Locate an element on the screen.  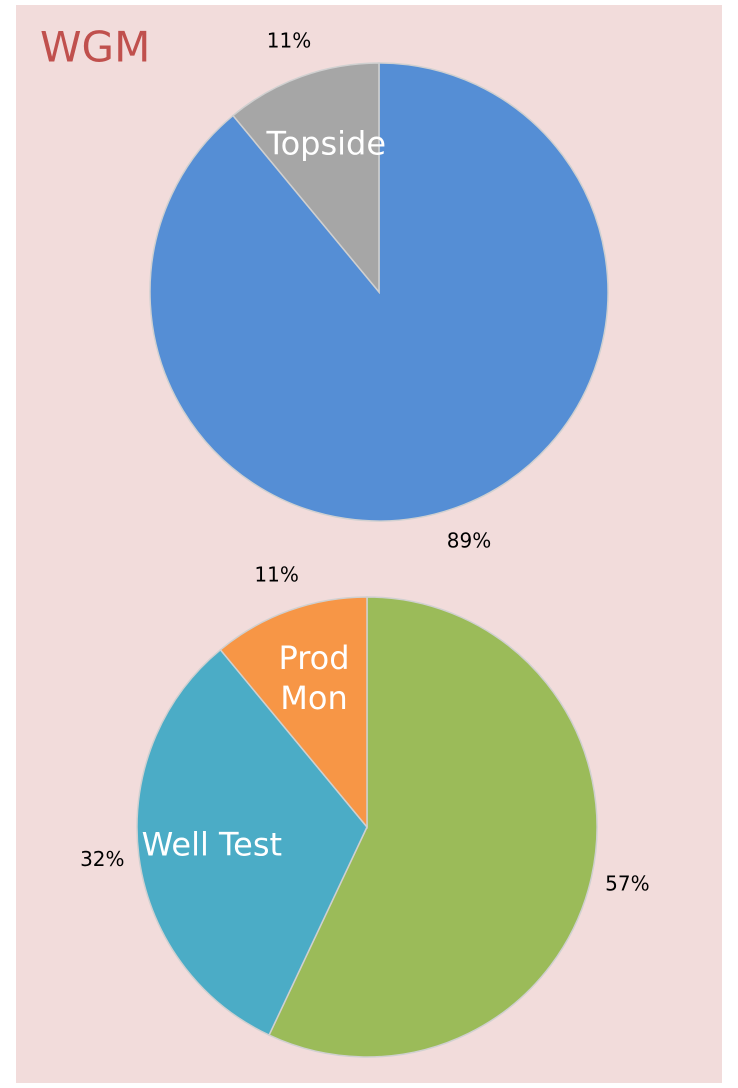
value-label: 32% is located at coordinates (102, 859).